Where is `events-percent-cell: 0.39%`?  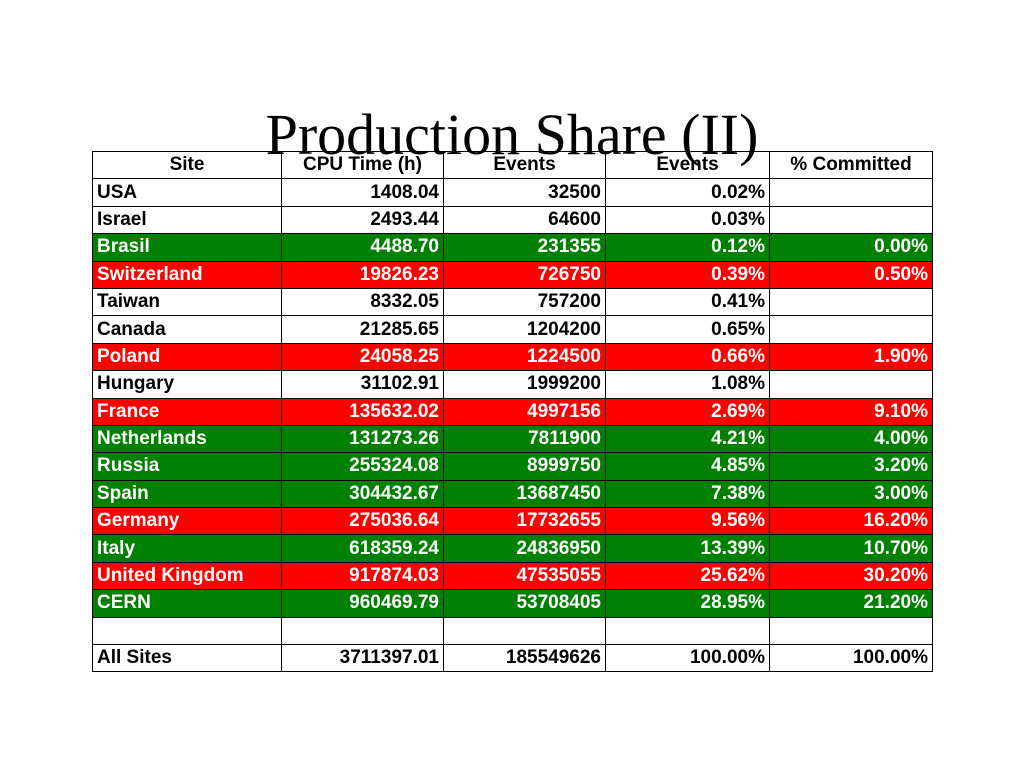
events-percent-cell: 0.39% is located at coordinates (687, 274).